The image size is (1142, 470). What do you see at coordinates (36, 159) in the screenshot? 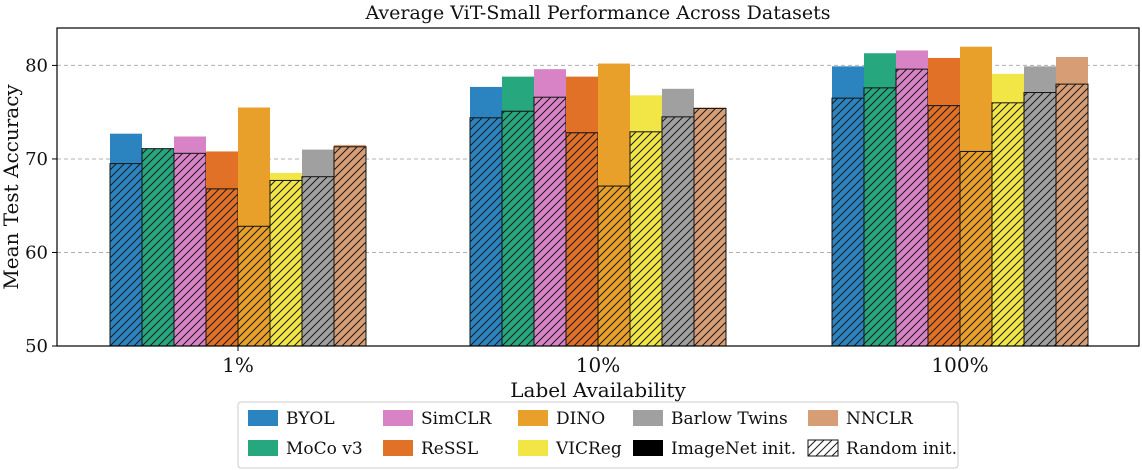
I see `y-tick-label-70: 70` at bounding box center [36, 159].